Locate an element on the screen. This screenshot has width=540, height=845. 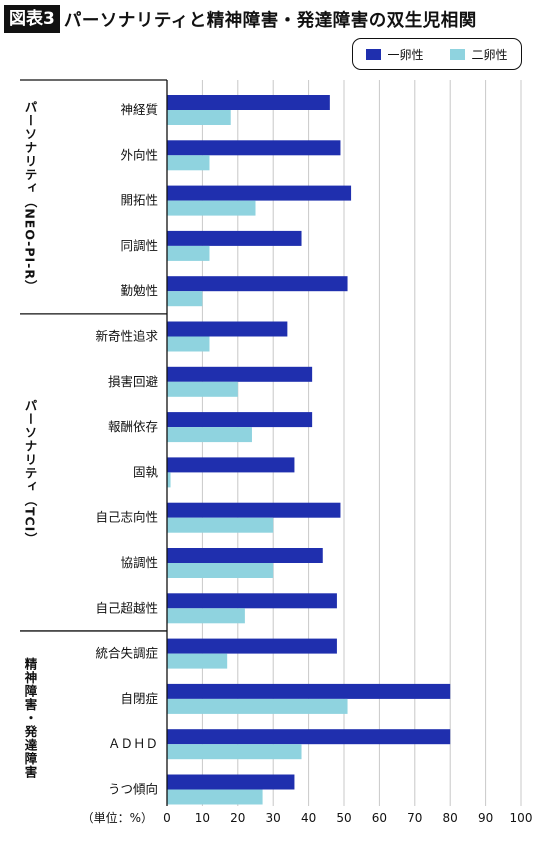
category-label: 固執 is located at coordinates (146, 471).